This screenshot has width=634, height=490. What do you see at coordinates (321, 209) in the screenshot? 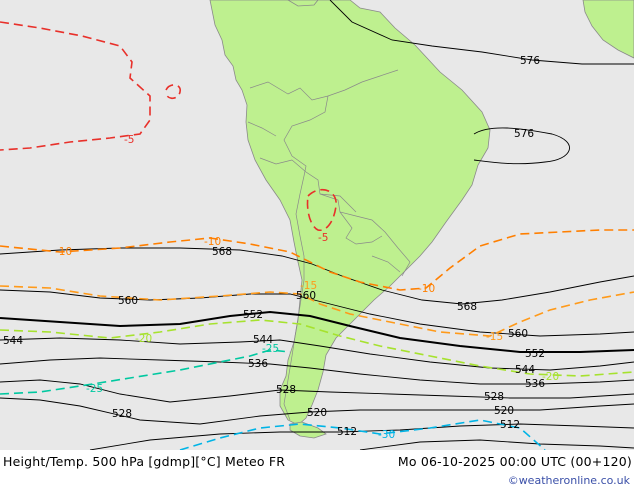
I see `isotherm-minus5-andes` at bounding box center [321, 209].